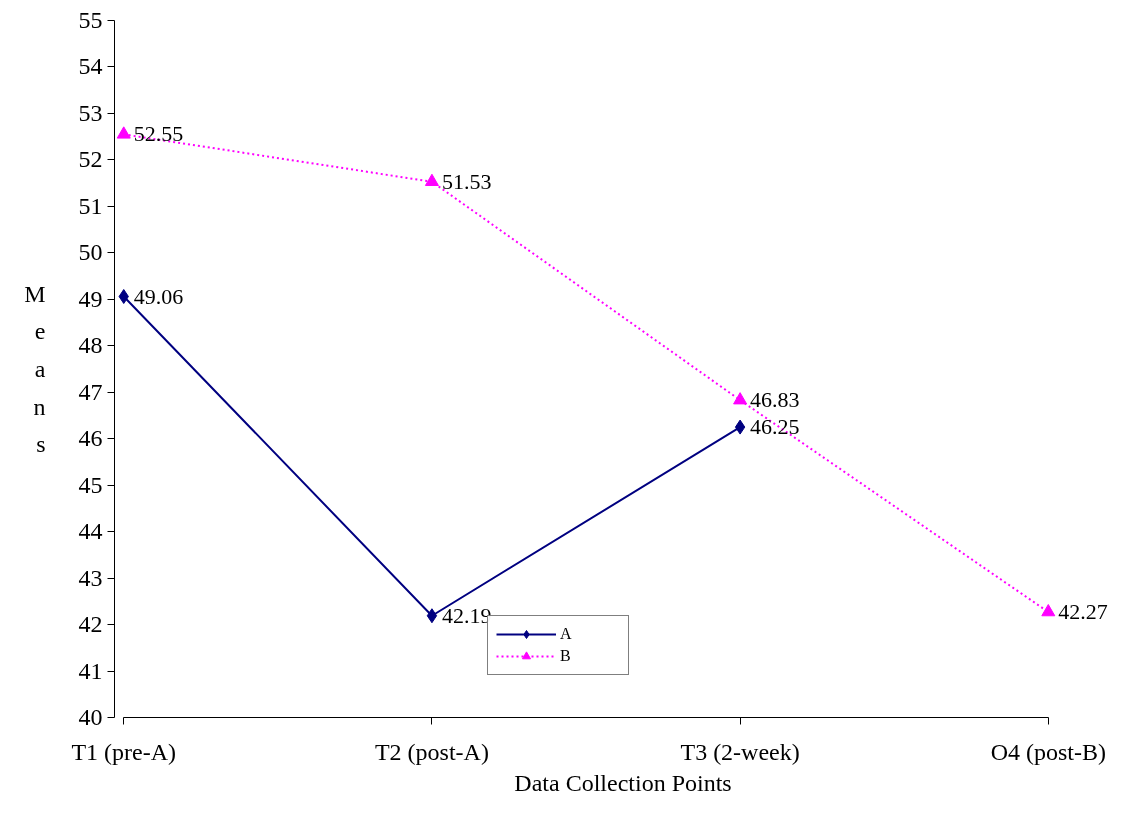  Describe the element at coordinates (90, 438) in the screenshot. I see `y-tick-label: 46` at that location.